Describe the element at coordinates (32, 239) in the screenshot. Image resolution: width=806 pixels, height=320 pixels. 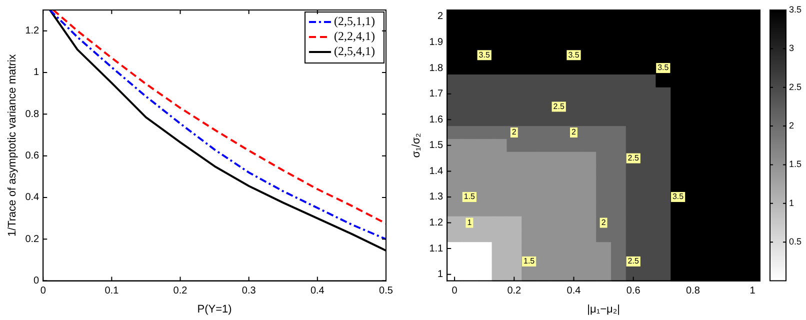
I see `y-tick-label: 0.2` at that location.